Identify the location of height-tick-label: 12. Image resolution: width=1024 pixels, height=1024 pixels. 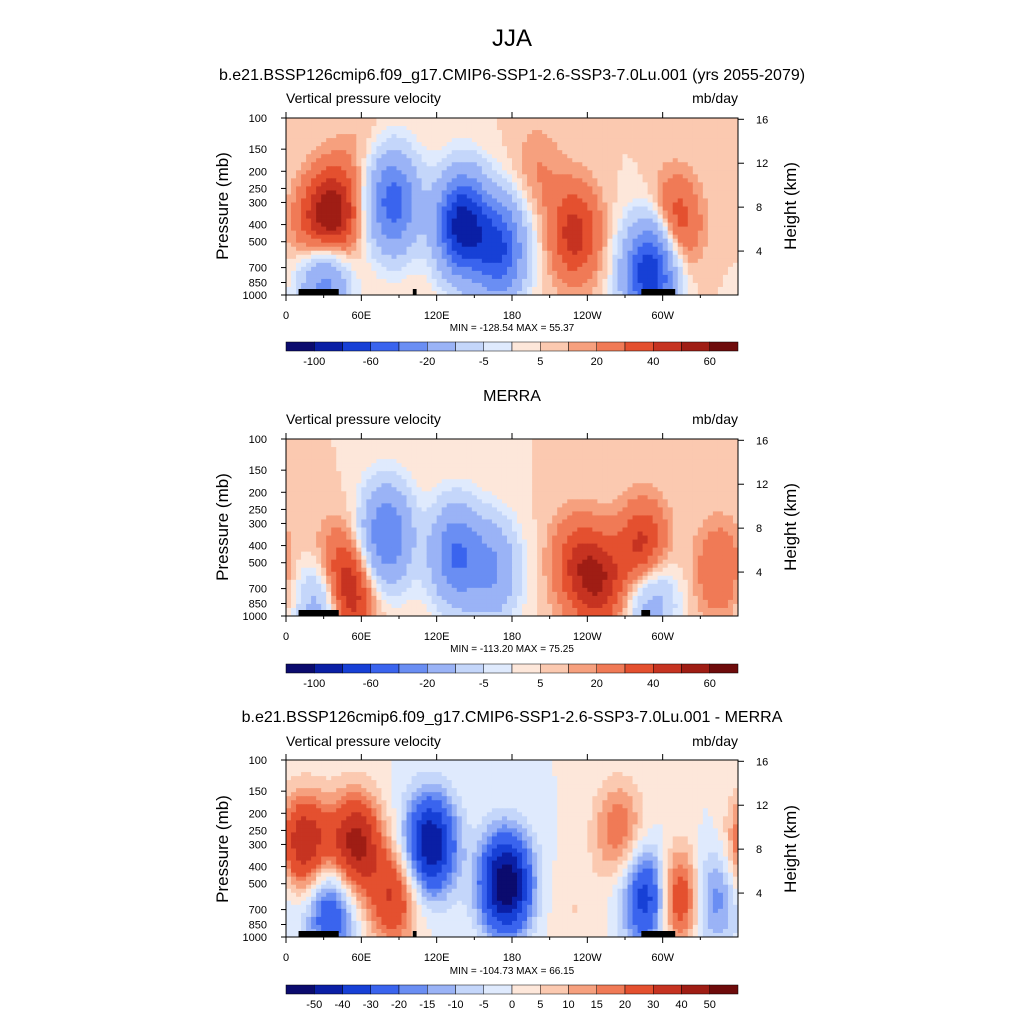
(762, 164).